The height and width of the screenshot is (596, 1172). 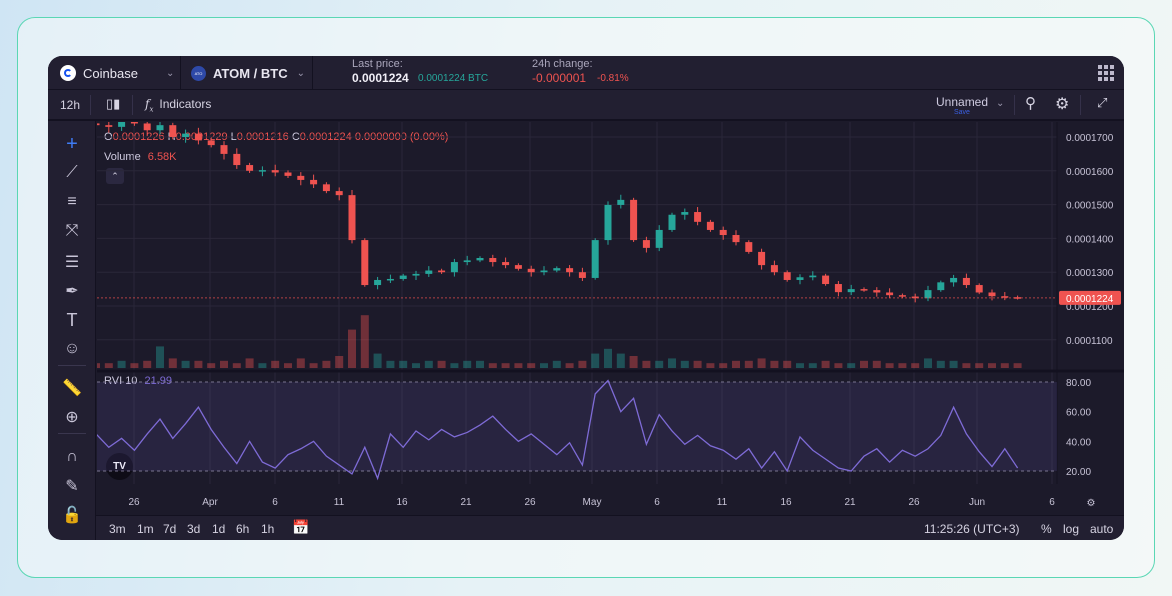 What do you see at coordinates (1102, 529) in the screenshot?
I see `auto-toggle: auto` at bounding box center [1102, 529].